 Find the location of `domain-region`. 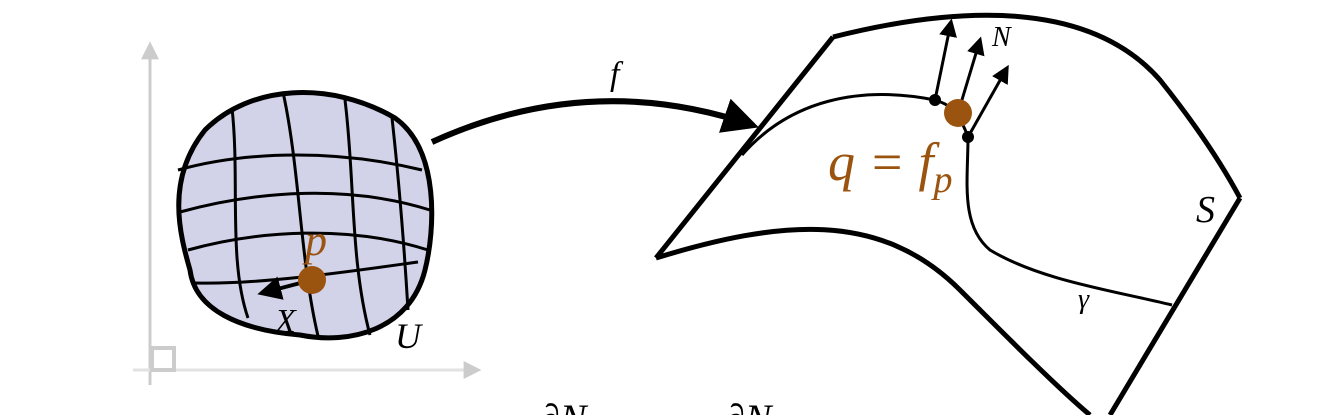

domain-region is located at coordinates (305, 215).